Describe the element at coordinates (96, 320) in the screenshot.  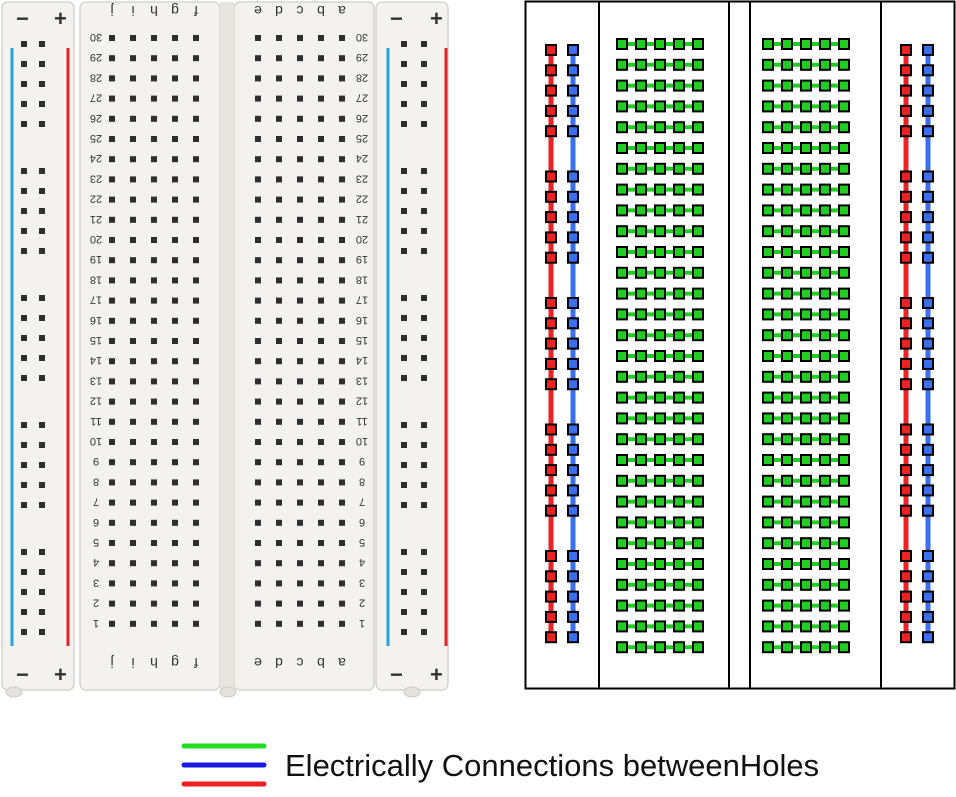
I see `row-number: 16` at that location.